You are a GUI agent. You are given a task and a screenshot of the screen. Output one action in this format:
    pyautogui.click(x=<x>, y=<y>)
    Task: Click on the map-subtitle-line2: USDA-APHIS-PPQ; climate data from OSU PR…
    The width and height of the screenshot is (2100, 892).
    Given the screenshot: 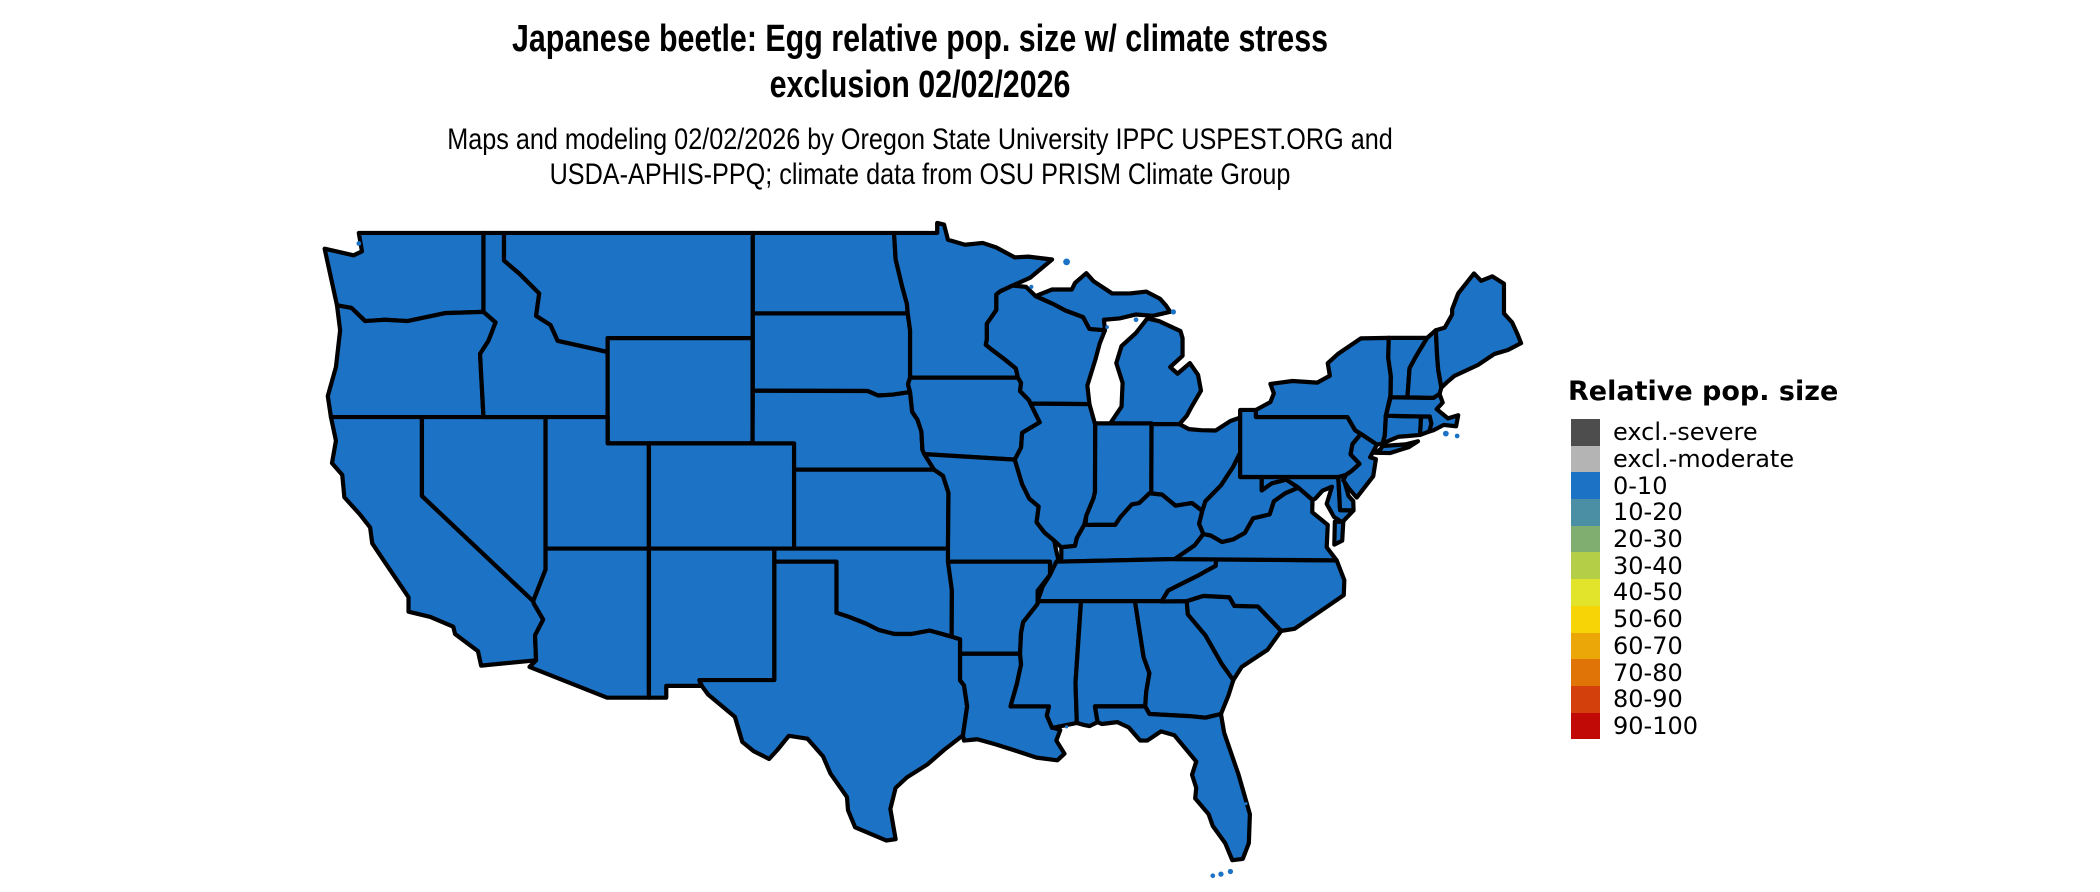 What is the action you would take?
    pyautogui.click(x=920, y=174)
    